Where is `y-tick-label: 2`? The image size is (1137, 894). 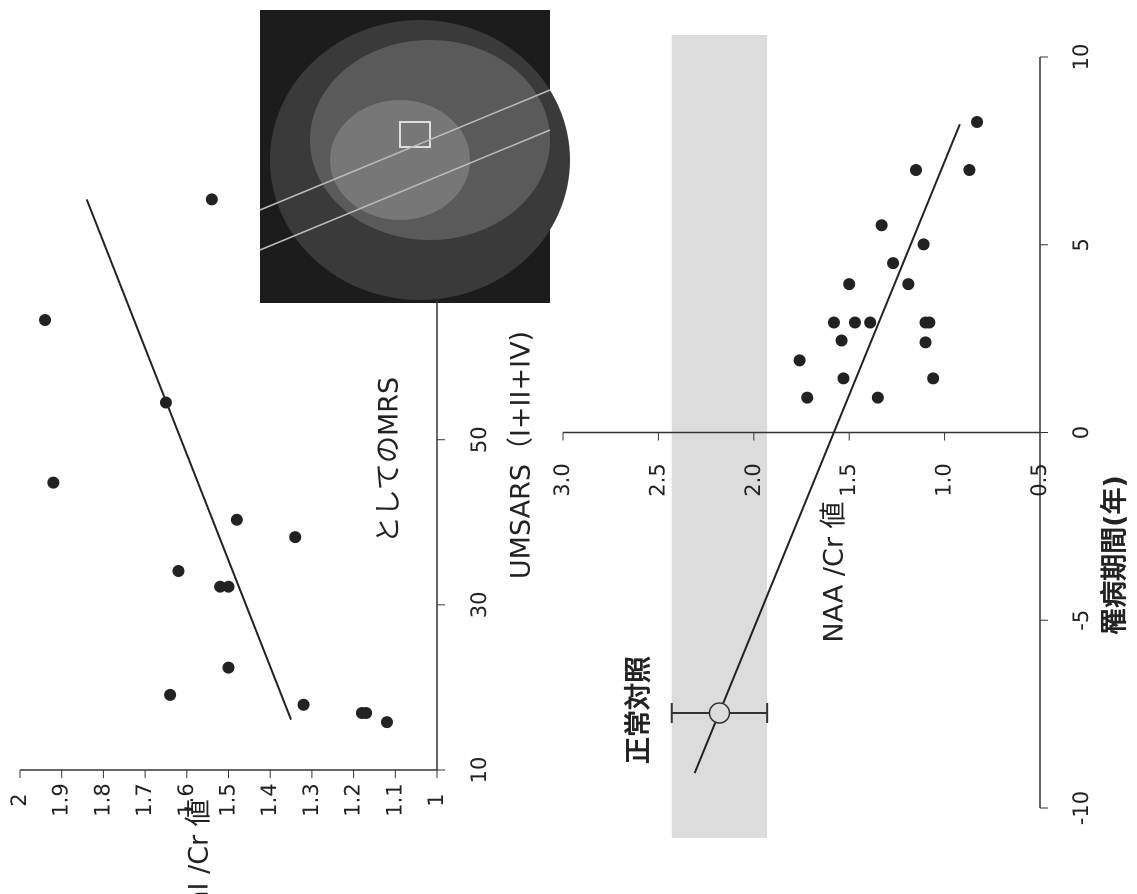 y-tick-label: 2 is located at coordinates (19, 799).